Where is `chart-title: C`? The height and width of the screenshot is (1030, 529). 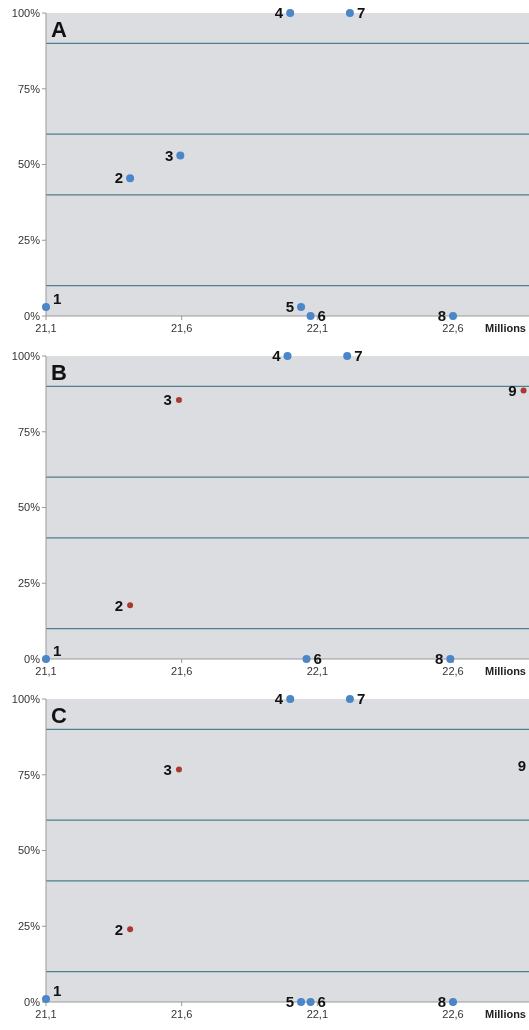
chart-title: C is located at coordinates (59, 715).